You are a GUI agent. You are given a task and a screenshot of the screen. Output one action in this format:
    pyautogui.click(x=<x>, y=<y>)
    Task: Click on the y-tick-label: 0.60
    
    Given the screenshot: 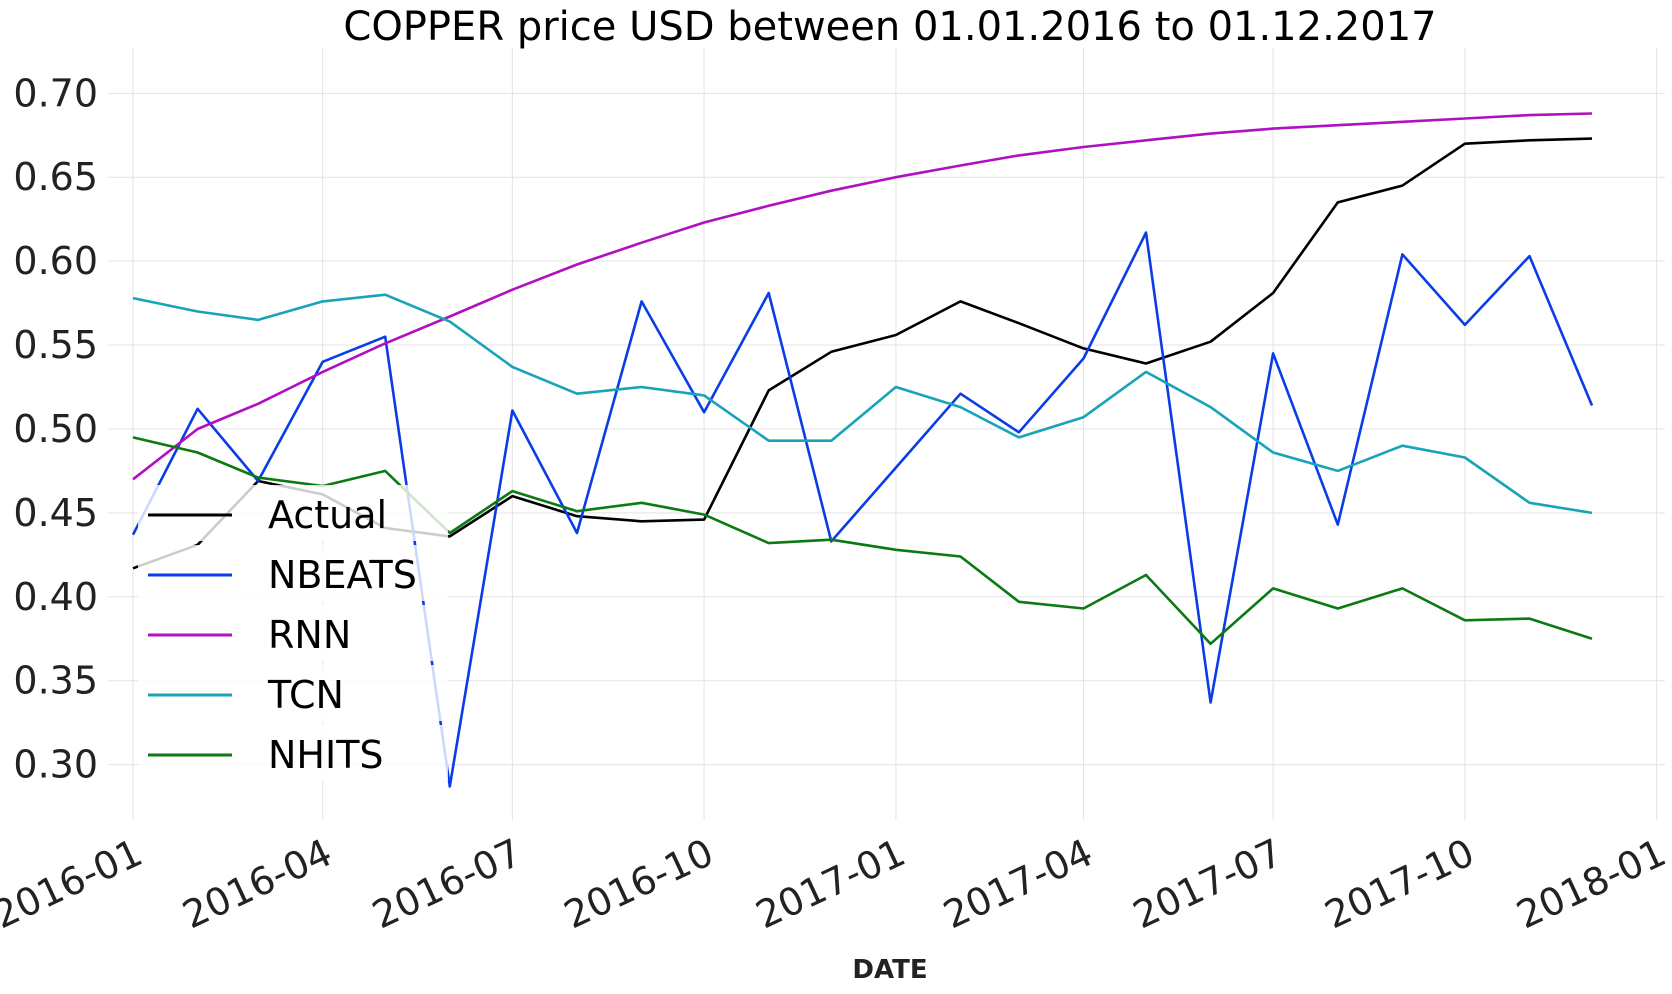 What is the action you would take?
    pyautogui.click(x=55, y=261)
    